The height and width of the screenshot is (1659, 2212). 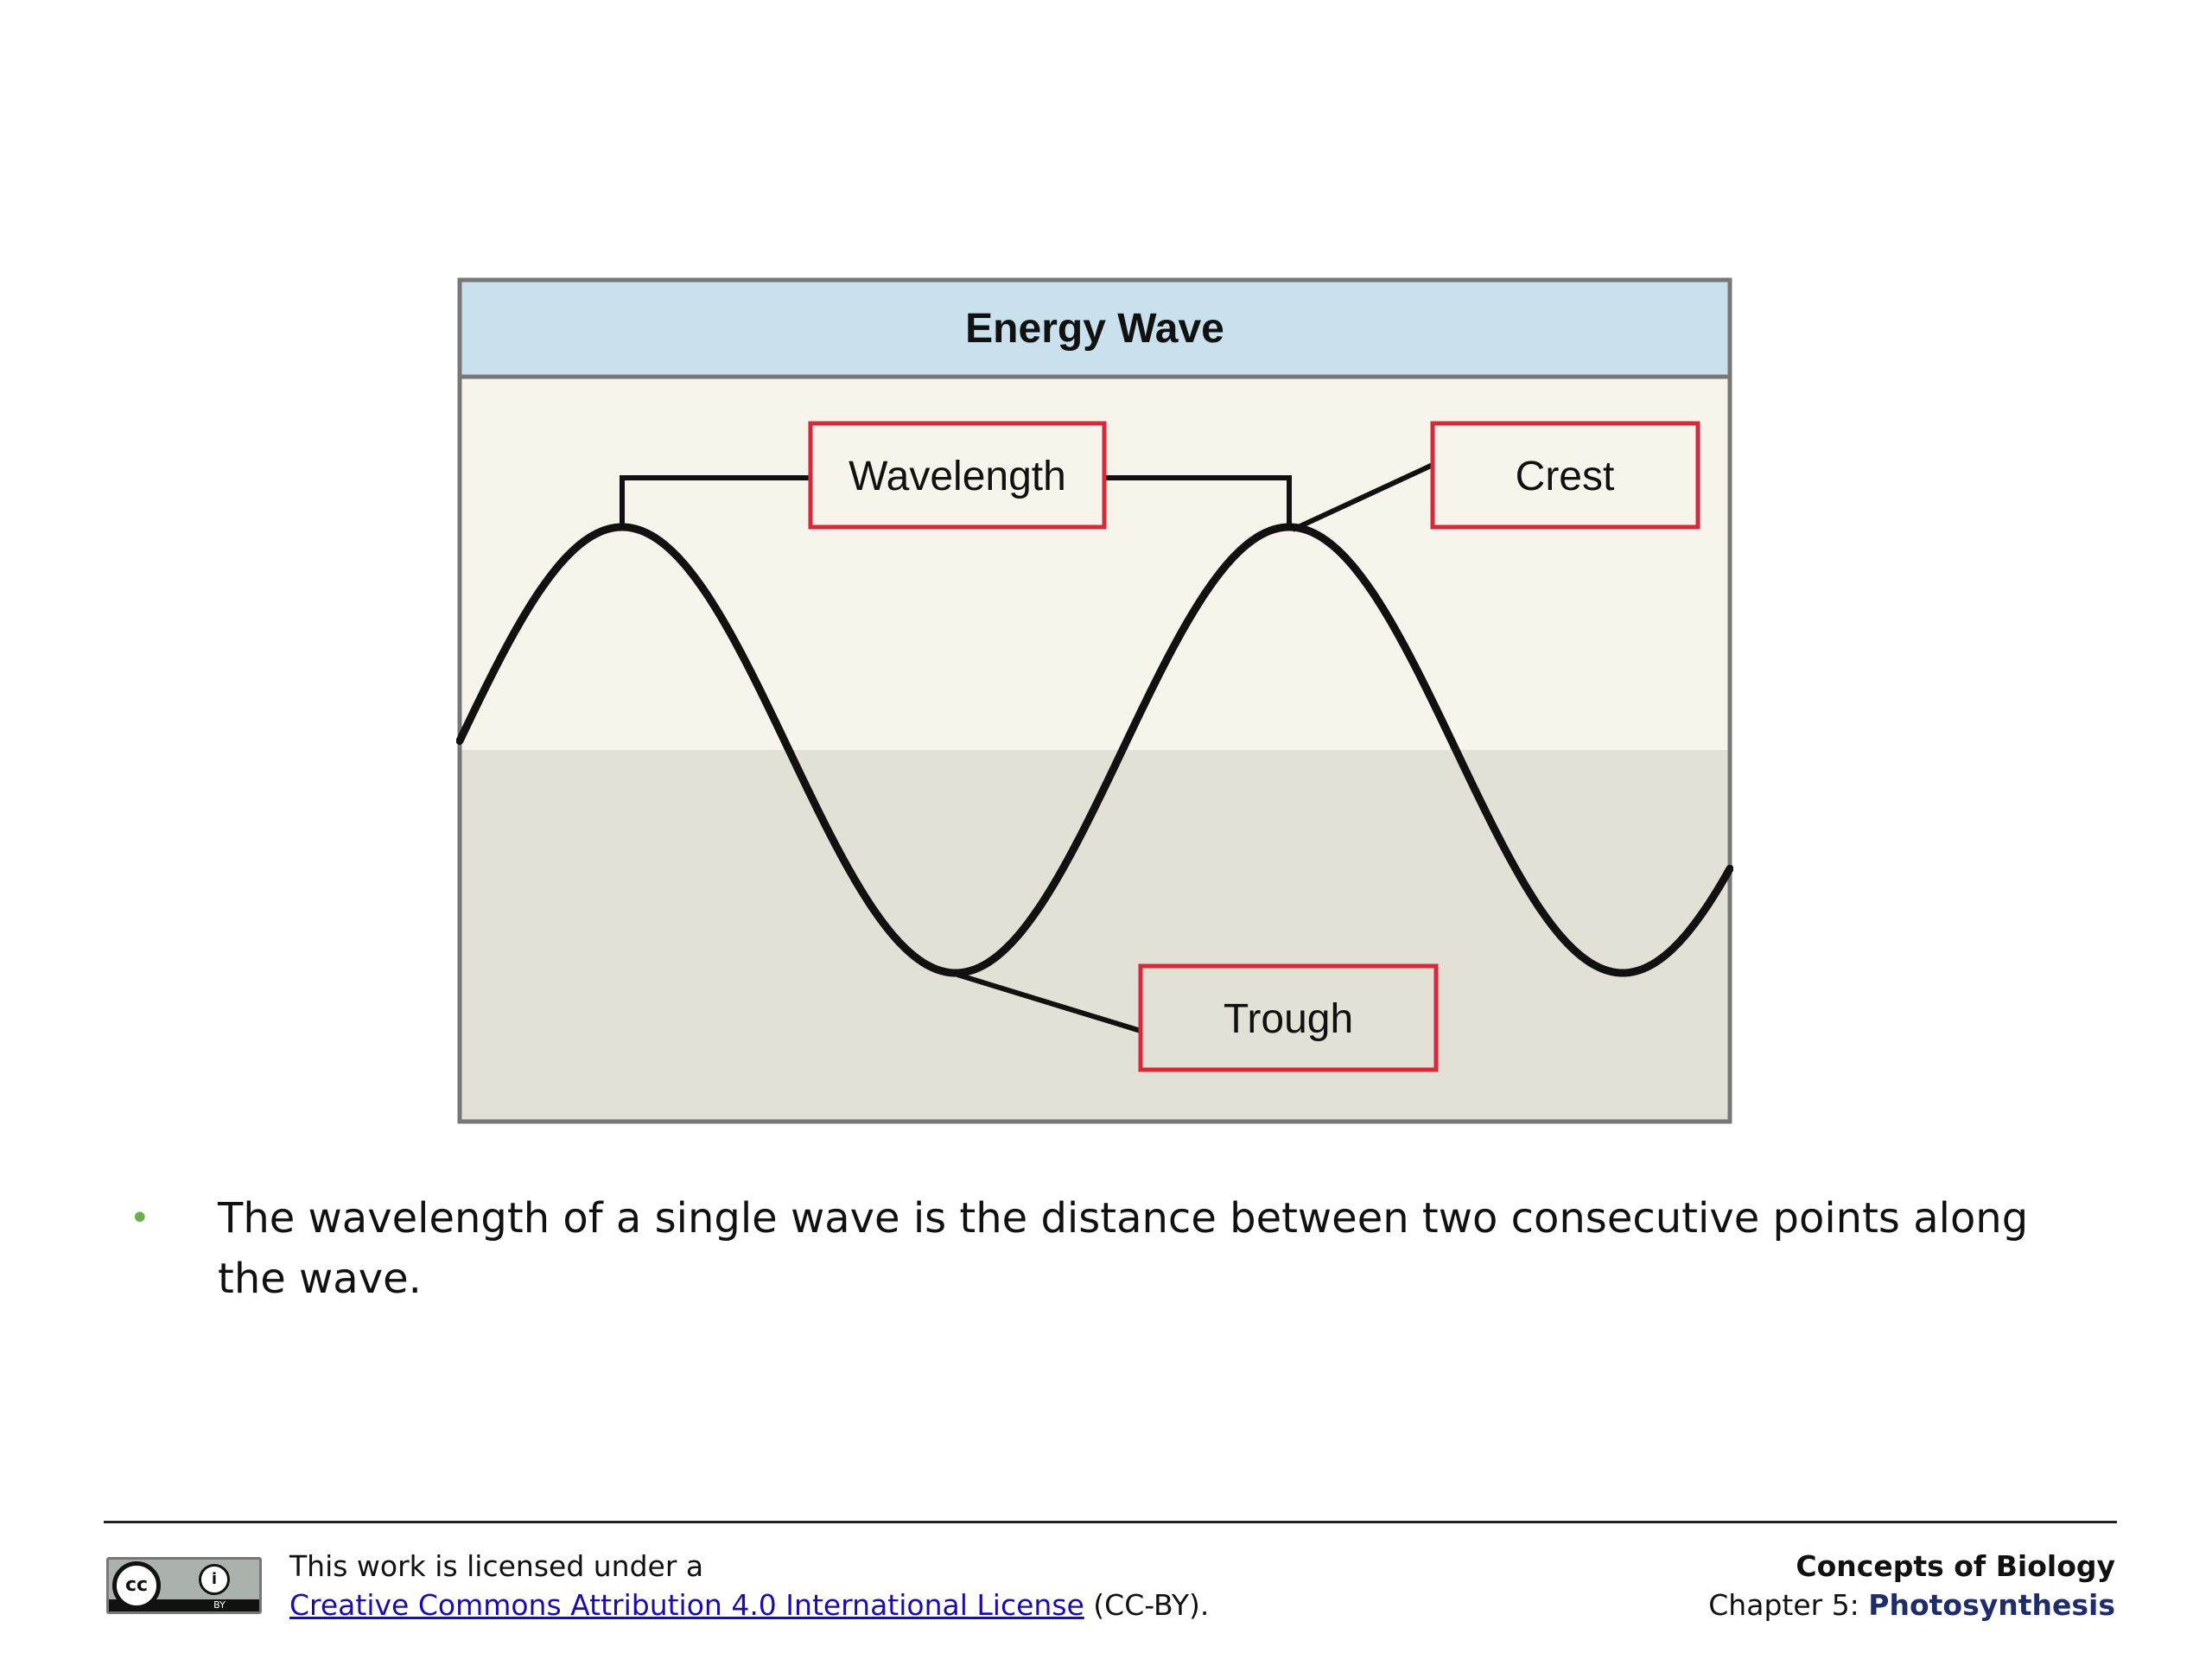 I want to click on cc-by-license-badge-icon: cc i BY, so click(x=184, y=1585).